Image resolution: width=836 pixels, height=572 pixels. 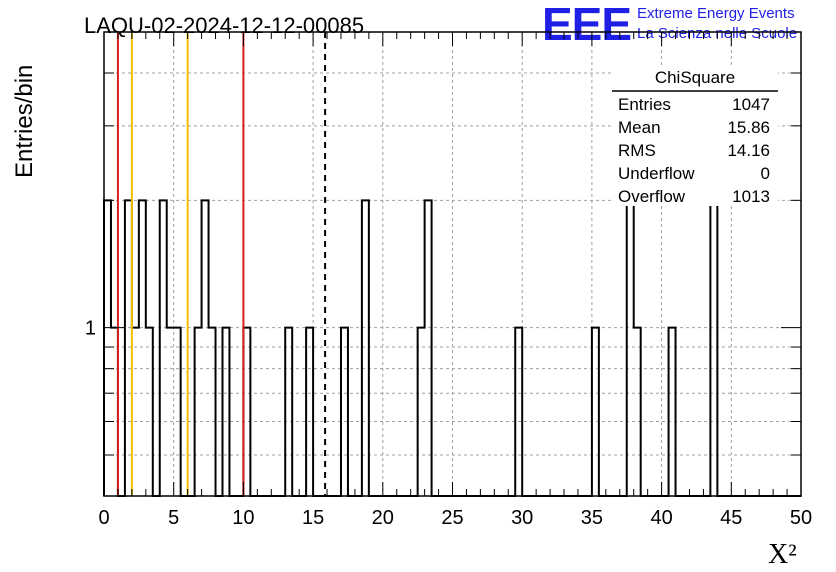 What do you see at coordinates (695, 77) in the screenshot?
I see `stats-box-title: ChiSquare` at bounding box center [695, 77].